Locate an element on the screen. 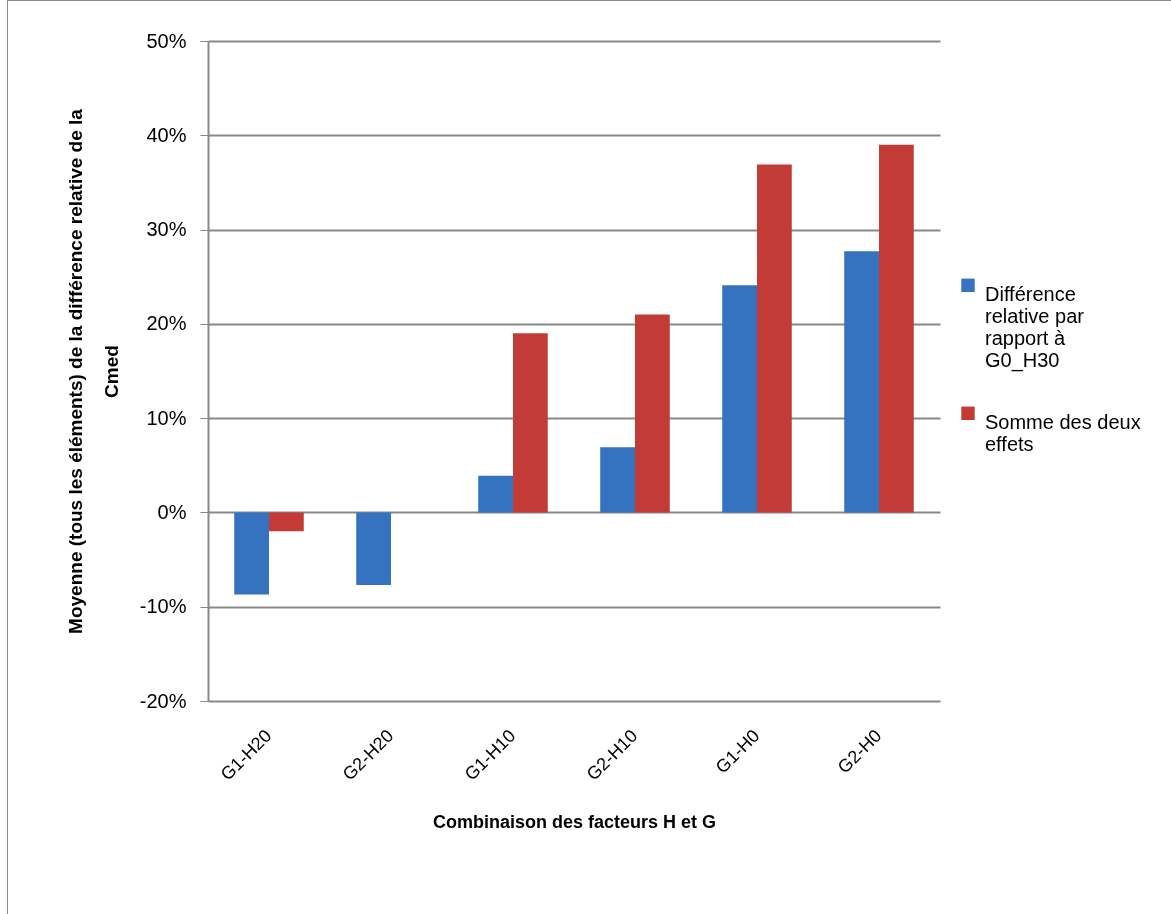  y-tick-label: 40% is located at coordinates (166, 134).